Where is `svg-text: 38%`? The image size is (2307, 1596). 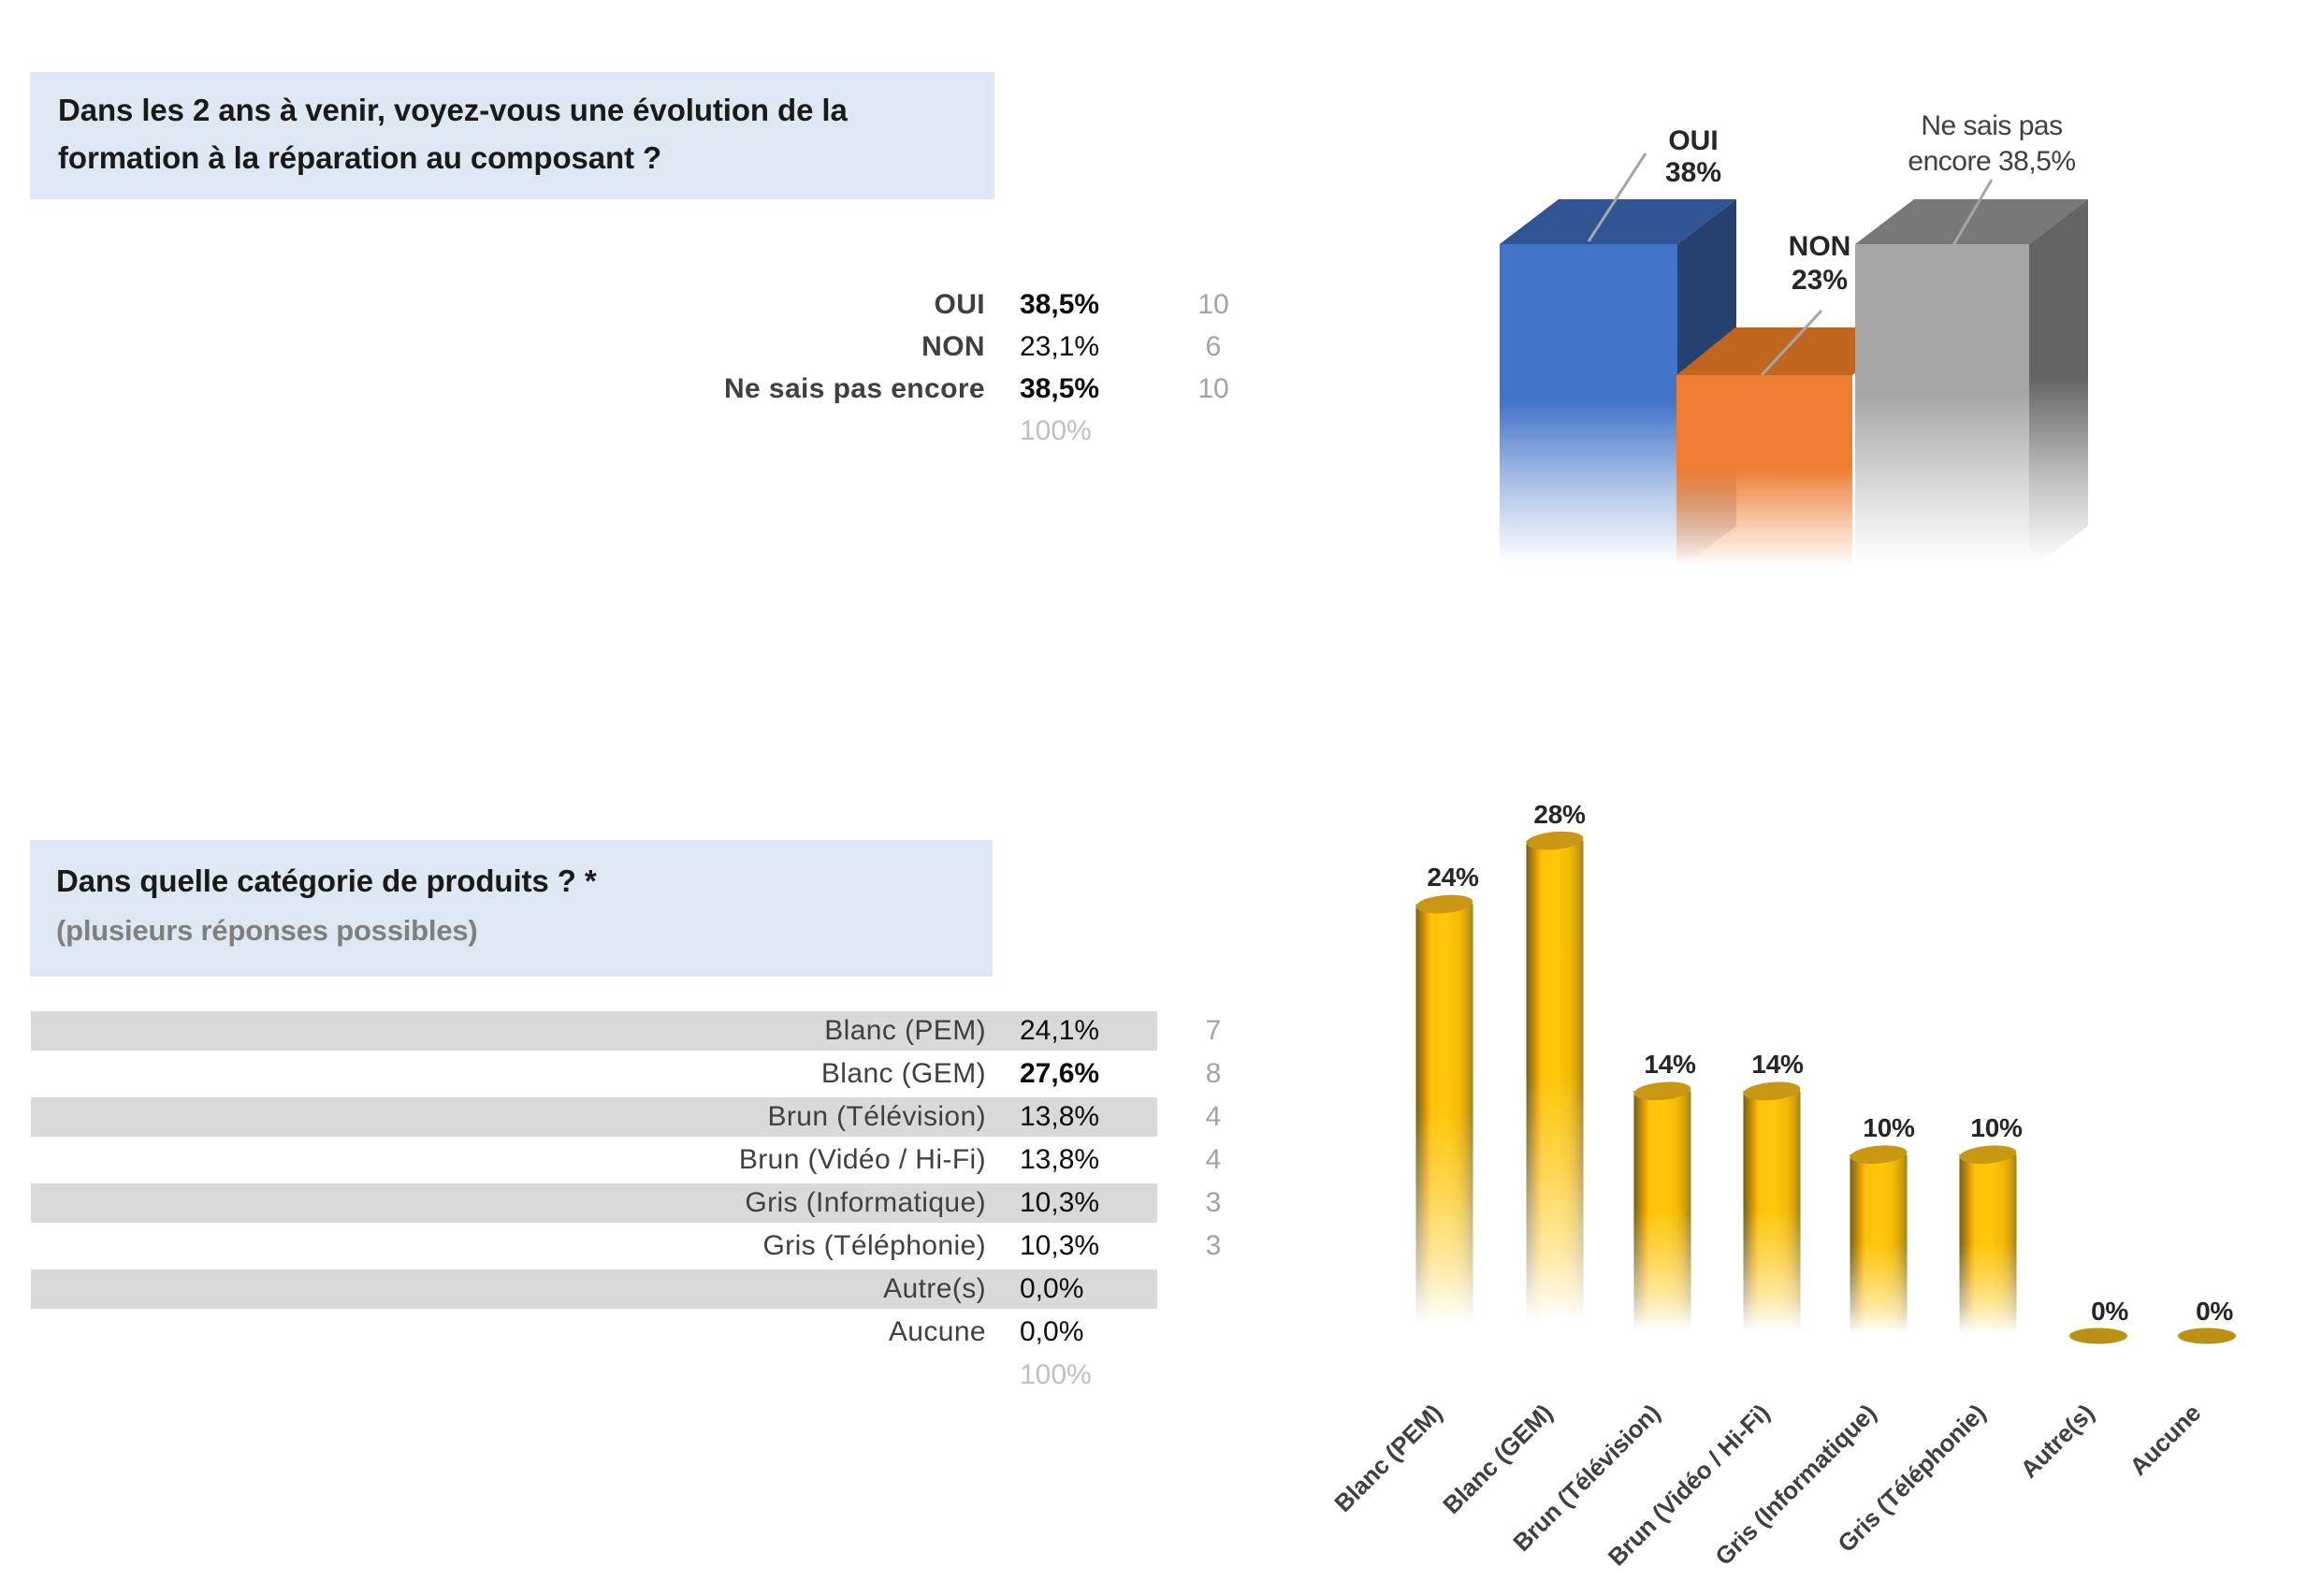
svg-text: 38% is located at coordinates (1693, 172).